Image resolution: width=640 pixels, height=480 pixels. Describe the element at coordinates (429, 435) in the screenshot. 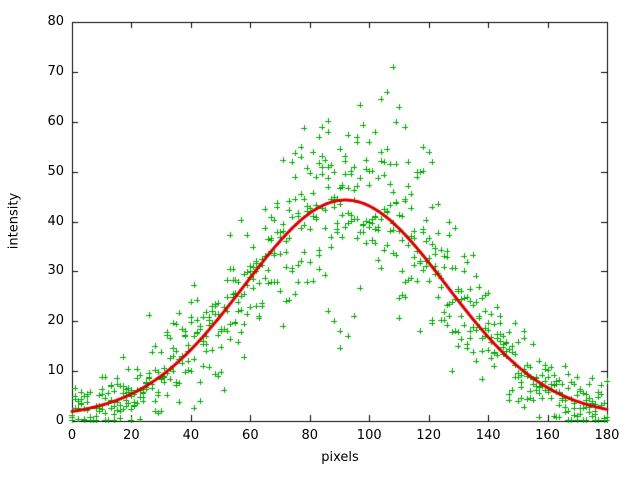

I see `x-tick-label: 120` at that location.